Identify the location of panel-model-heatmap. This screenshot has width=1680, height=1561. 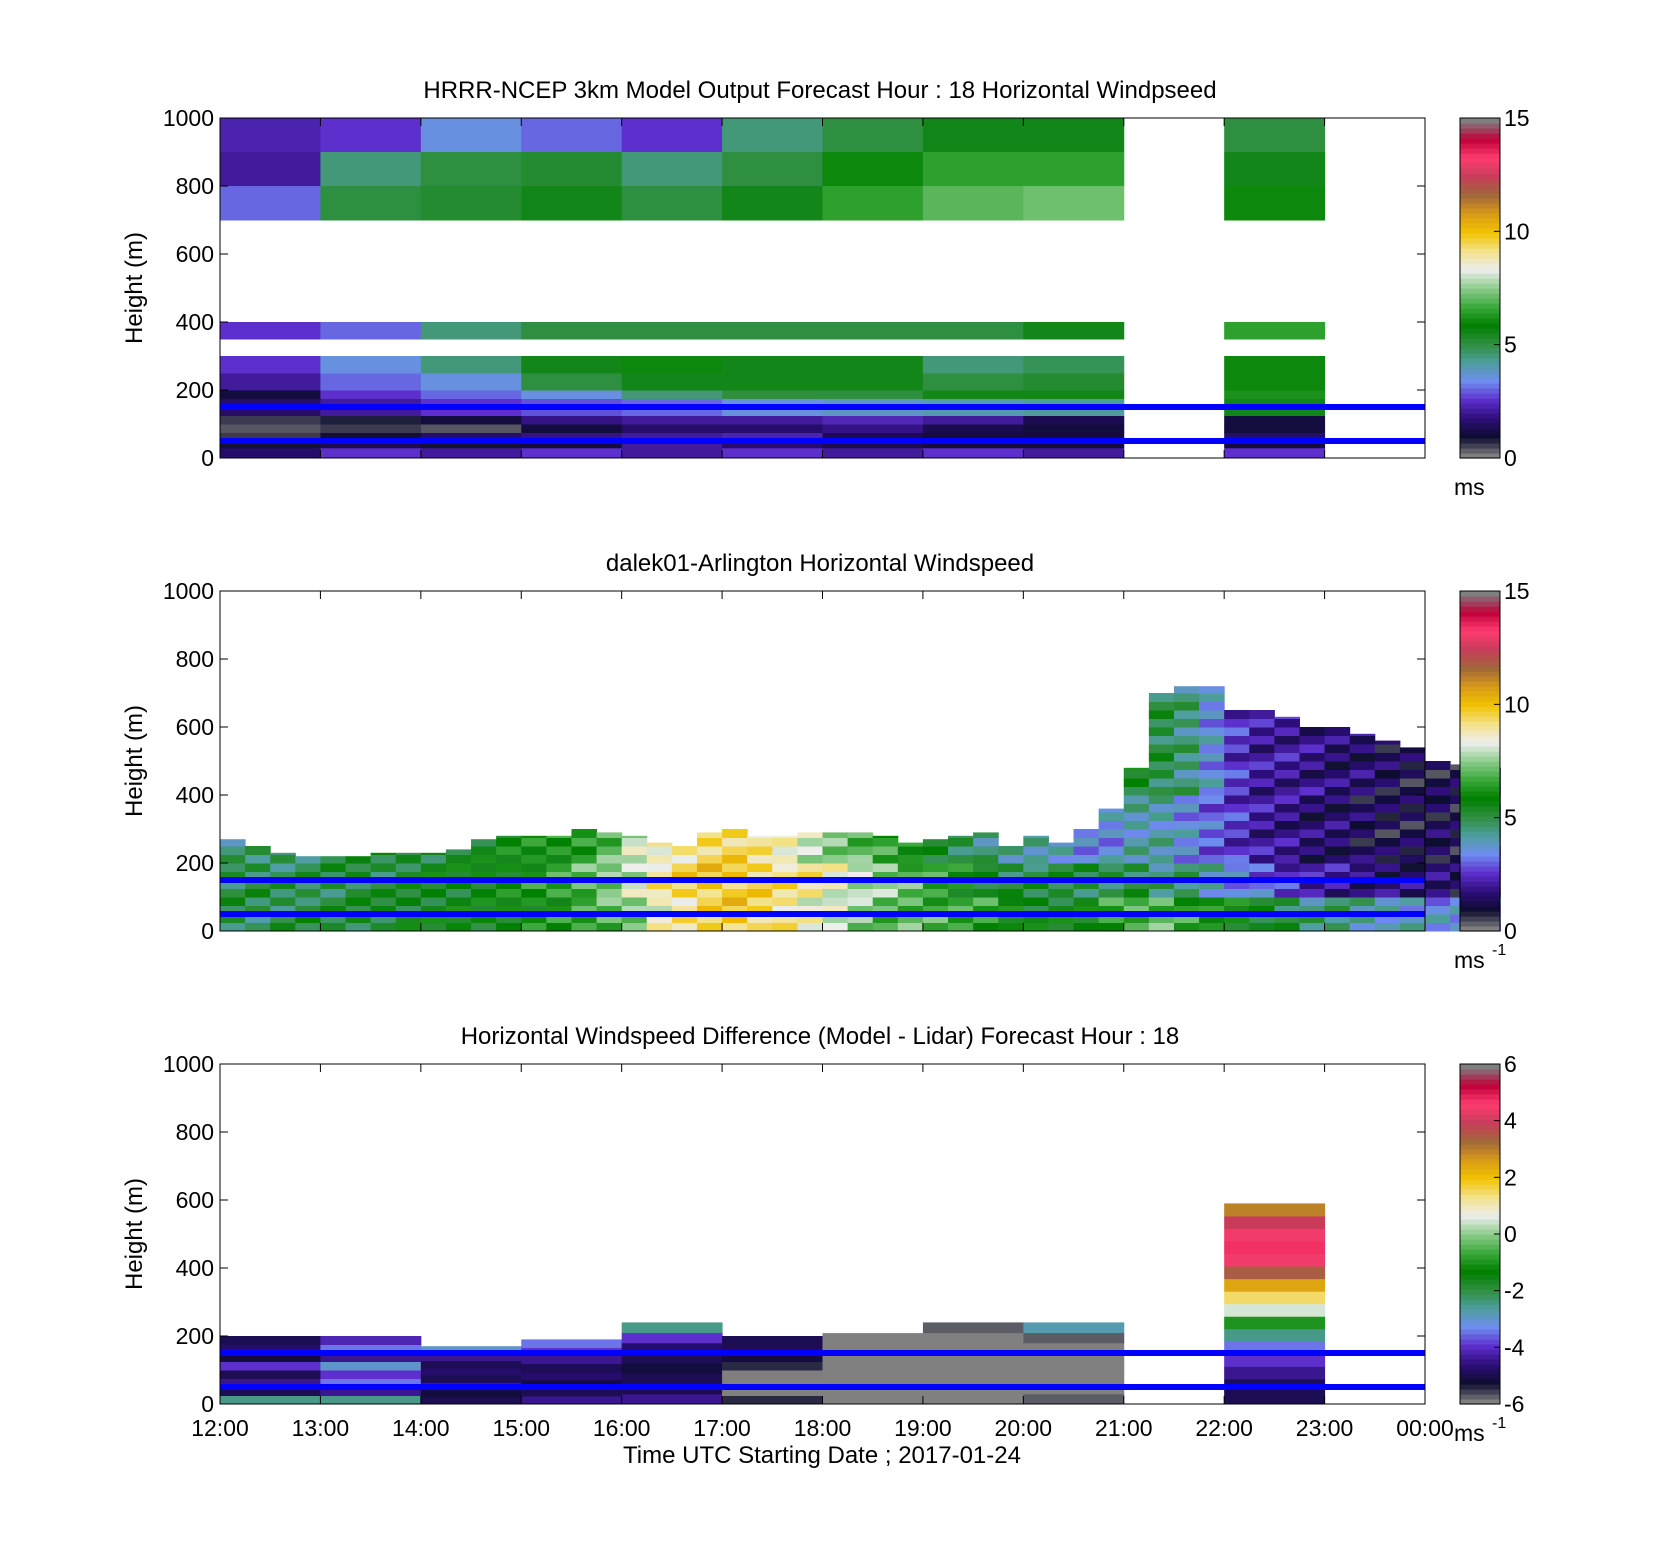
(773, 288).